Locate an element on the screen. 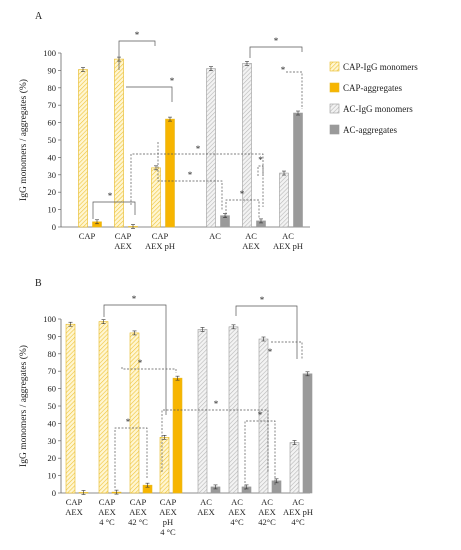 The height and width of the screenshot is (550, 461). panel-letter: A is located at coordinates (39, 16).